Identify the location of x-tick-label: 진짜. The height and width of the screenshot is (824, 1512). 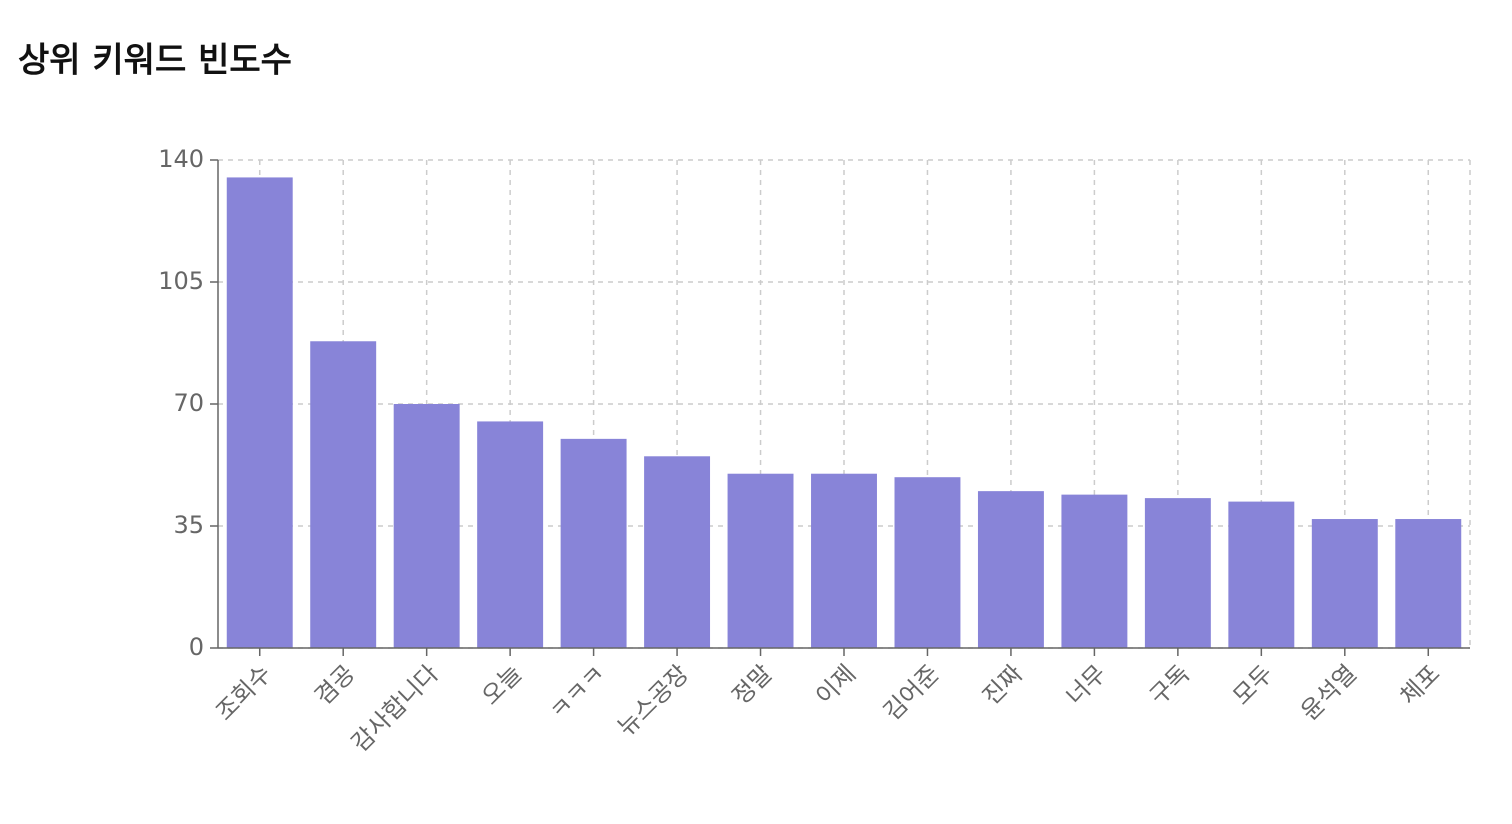
(1002, 684).